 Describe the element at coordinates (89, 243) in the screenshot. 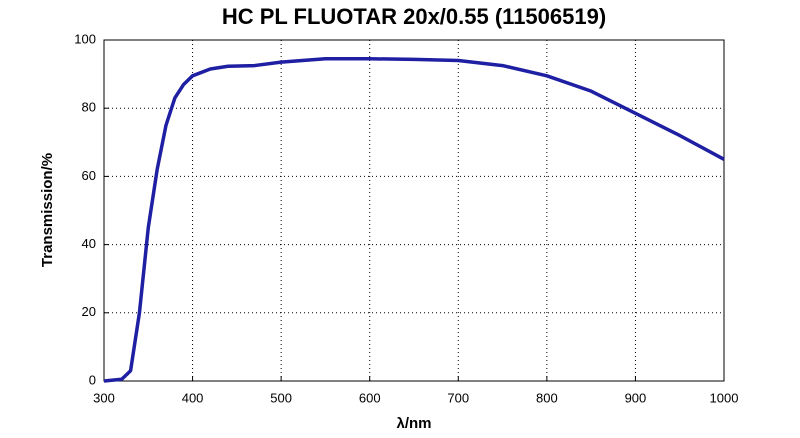

I see `y-tick-label: 40` at that location.